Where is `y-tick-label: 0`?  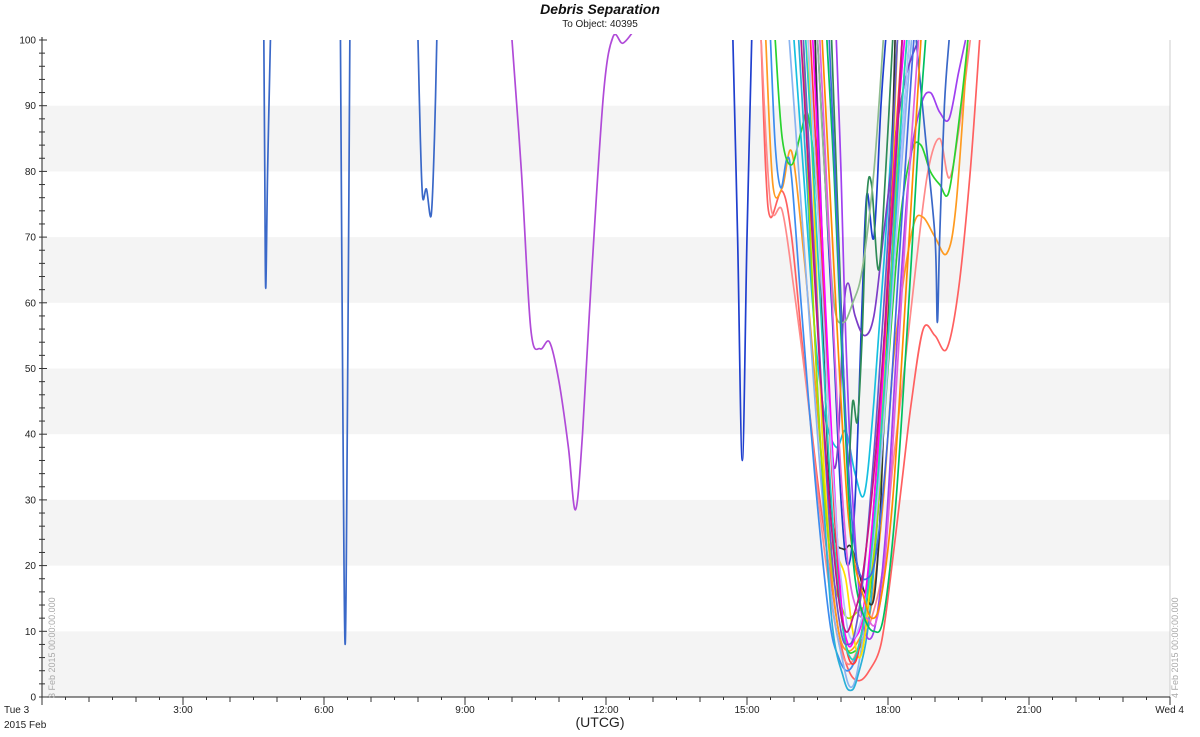 y-tick-label: 0 is located at coordinates (33, 698).